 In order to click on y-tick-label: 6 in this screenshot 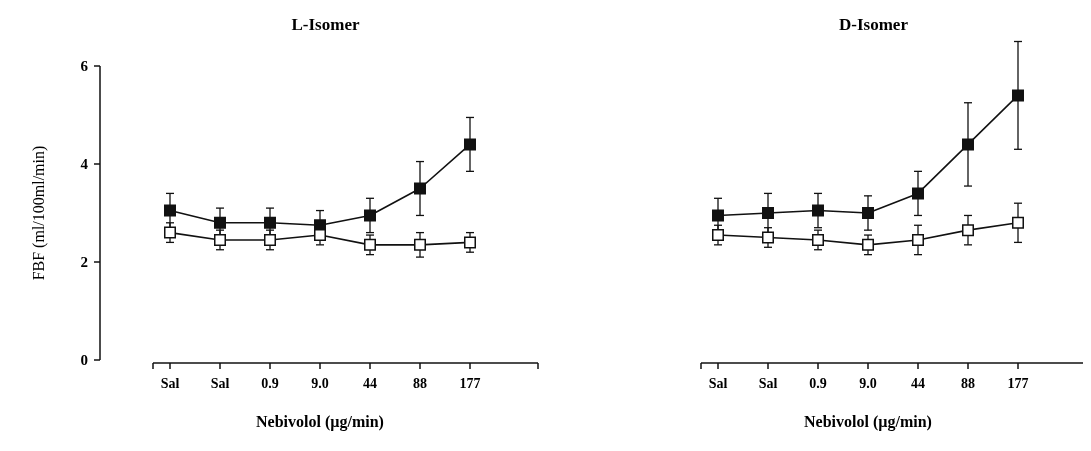, I will do `click(84, 66)`.